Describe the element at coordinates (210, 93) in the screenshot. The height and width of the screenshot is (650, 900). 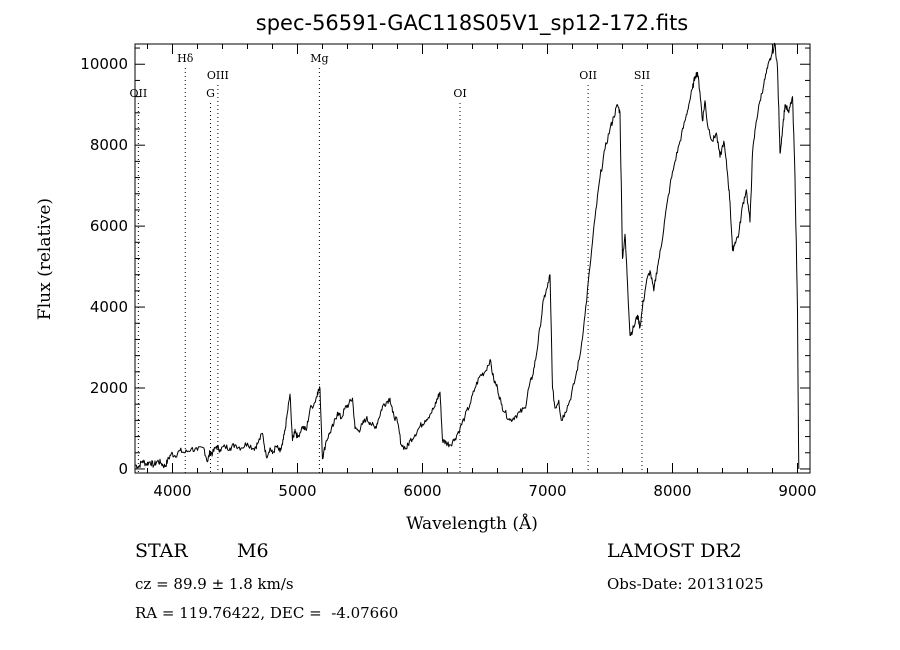
I see `spectral-line-label: G` at that location.